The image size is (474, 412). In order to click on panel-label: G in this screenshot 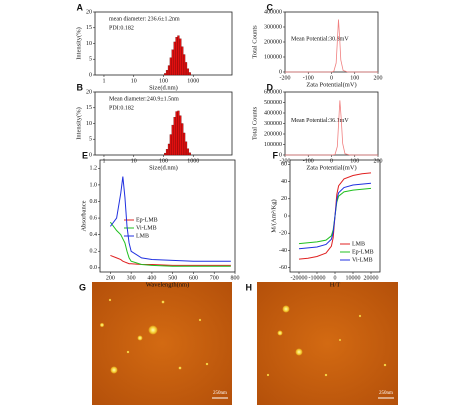, I will do `click(82, 287)`.